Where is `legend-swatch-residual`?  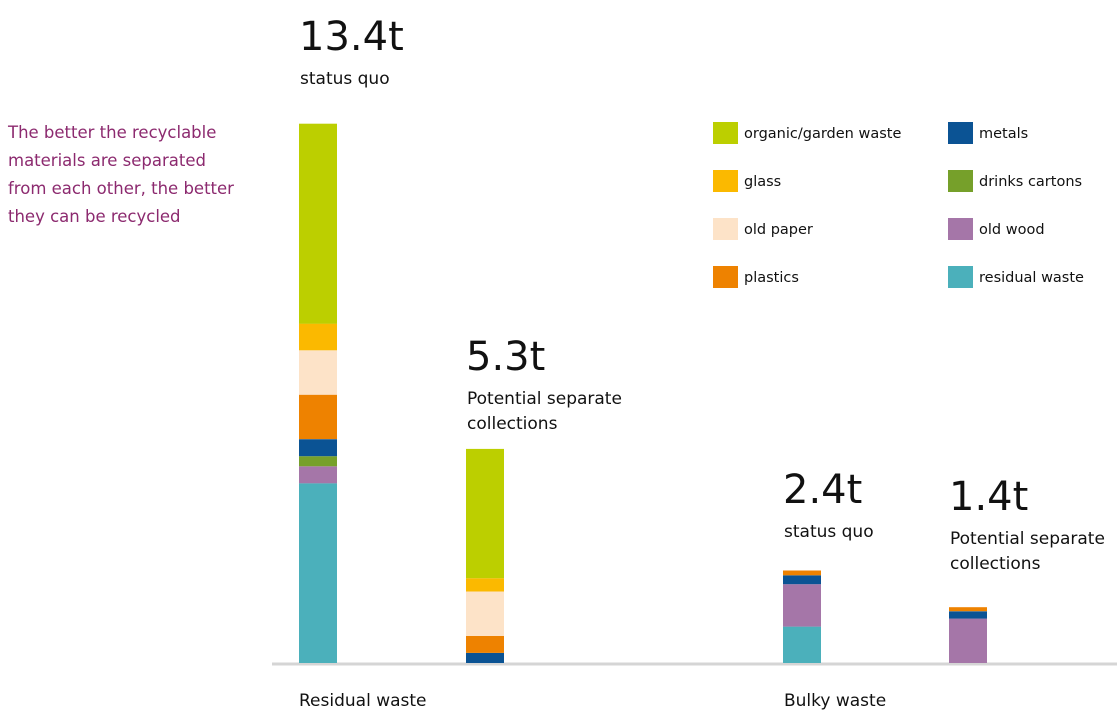 legend-swatch-residual is located at coordinates (960, 277).